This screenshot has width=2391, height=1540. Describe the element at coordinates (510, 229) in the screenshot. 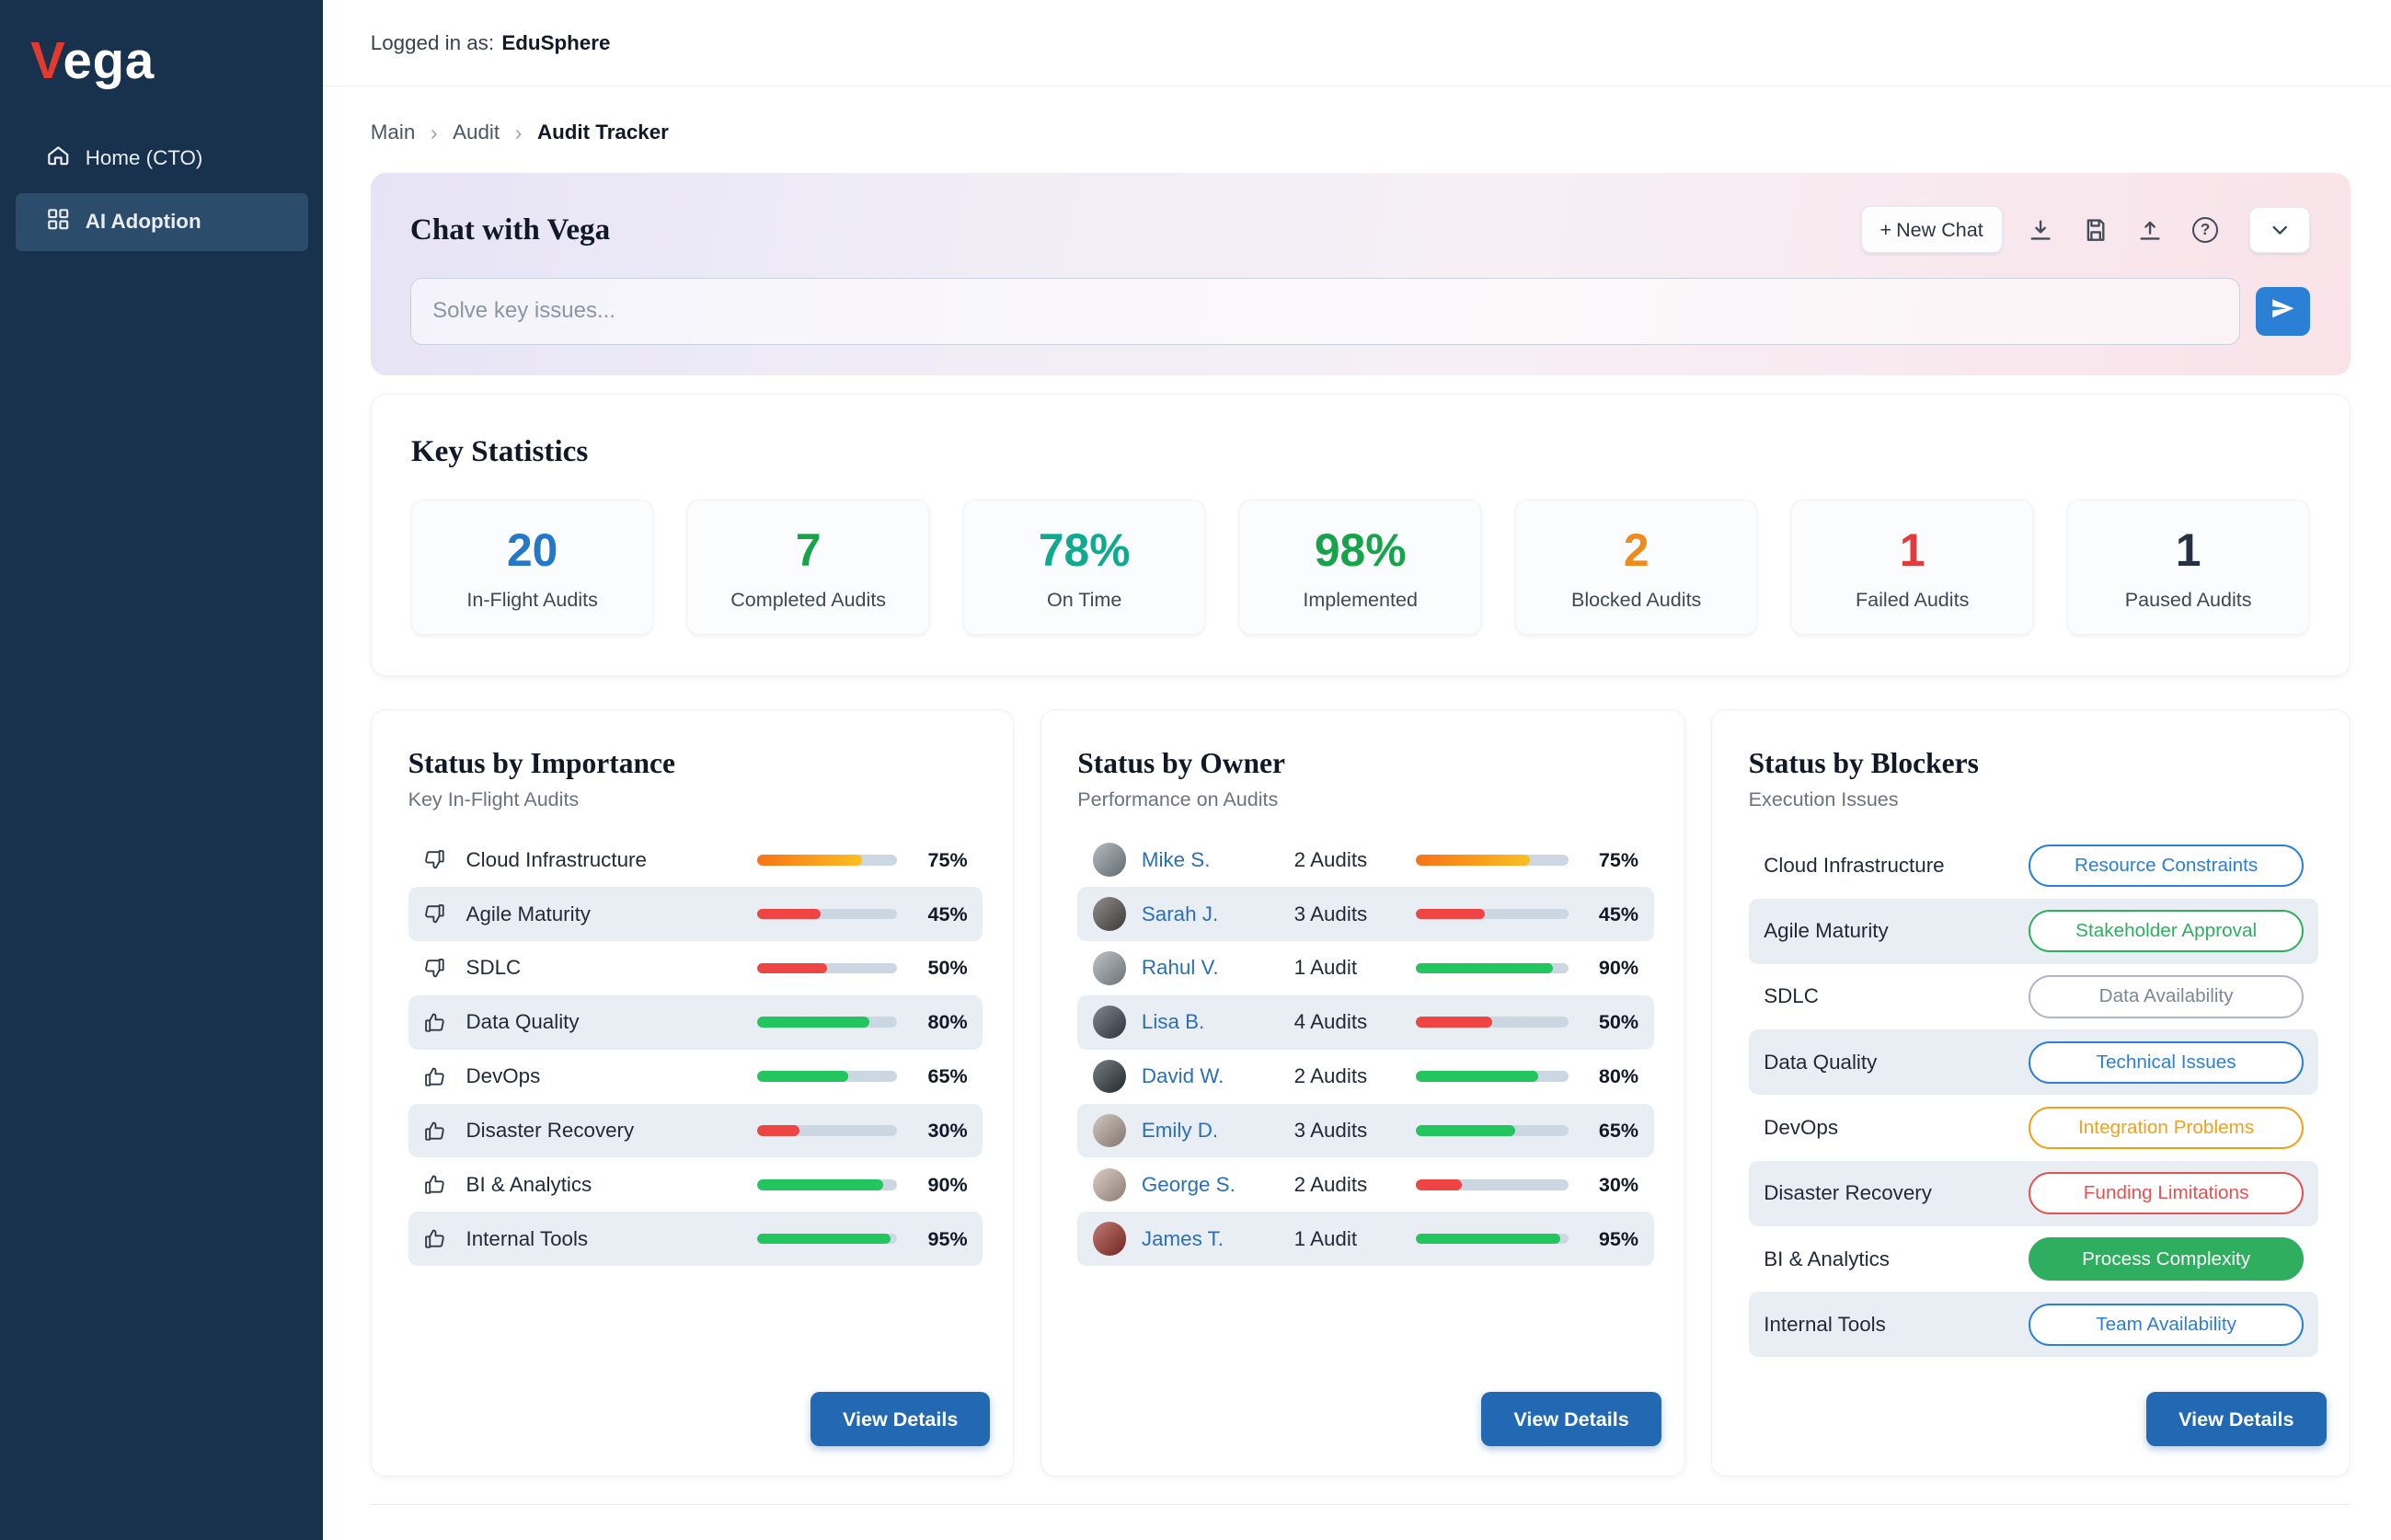

I see `chat-title: Chat with Vega` at that location.